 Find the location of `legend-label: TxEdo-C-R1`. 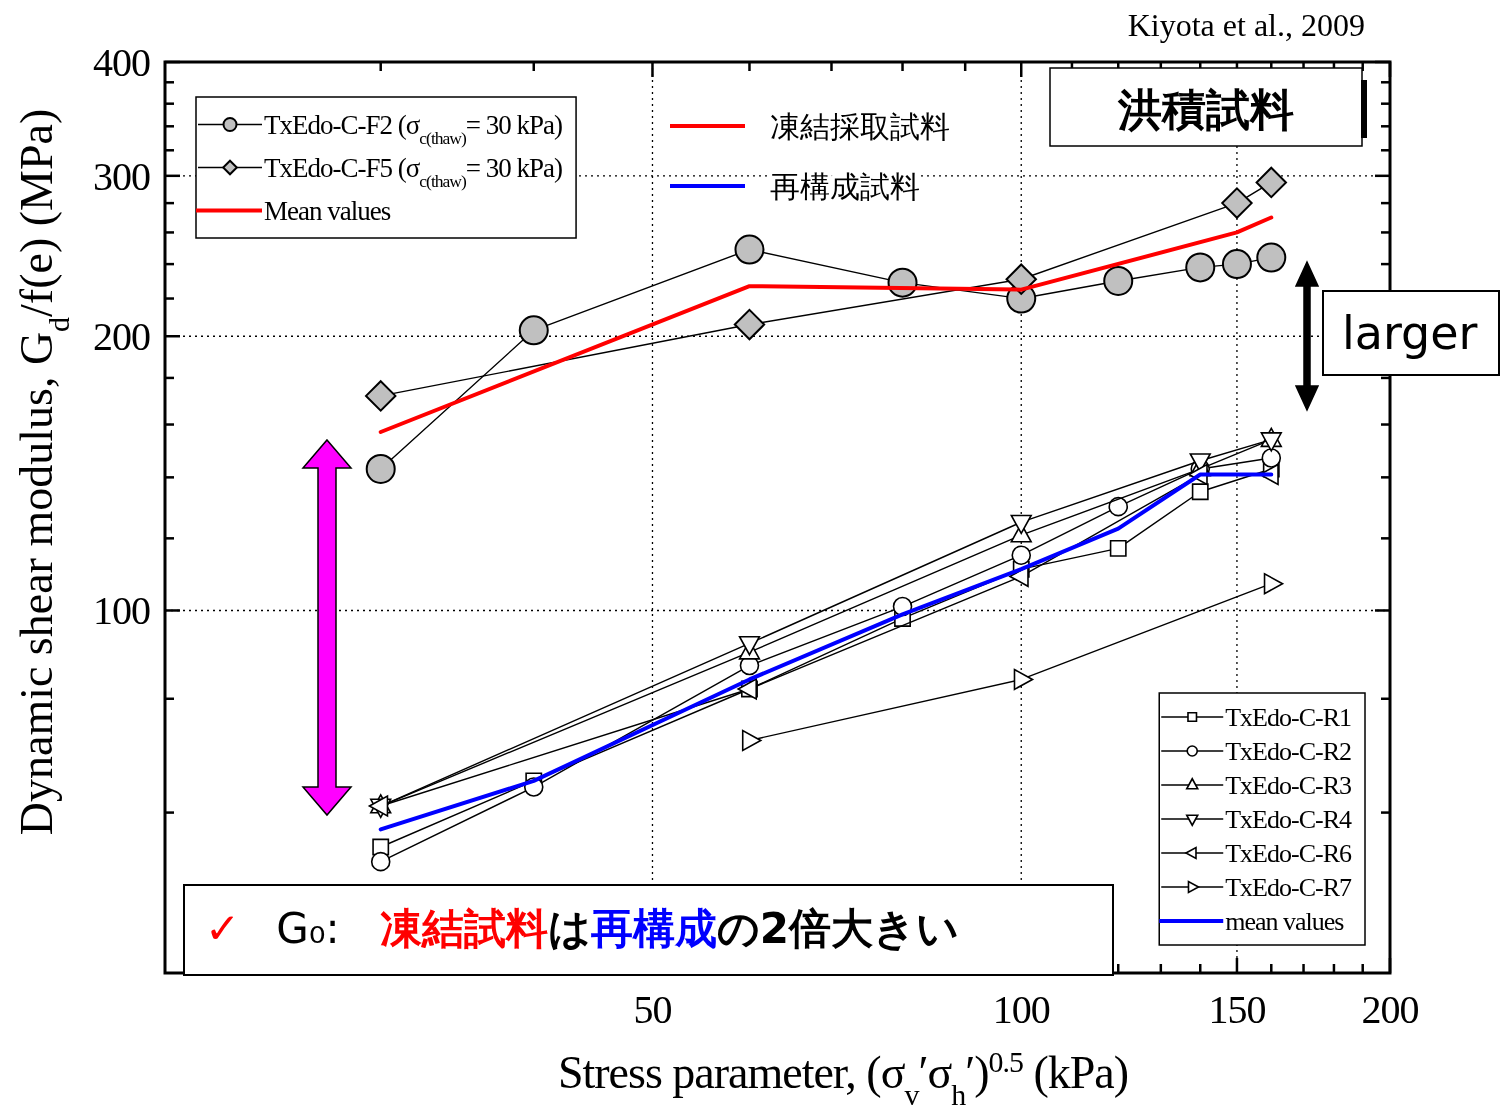

legend-label: TxEdo-C-R1 is located at coordinates (1288, 718).